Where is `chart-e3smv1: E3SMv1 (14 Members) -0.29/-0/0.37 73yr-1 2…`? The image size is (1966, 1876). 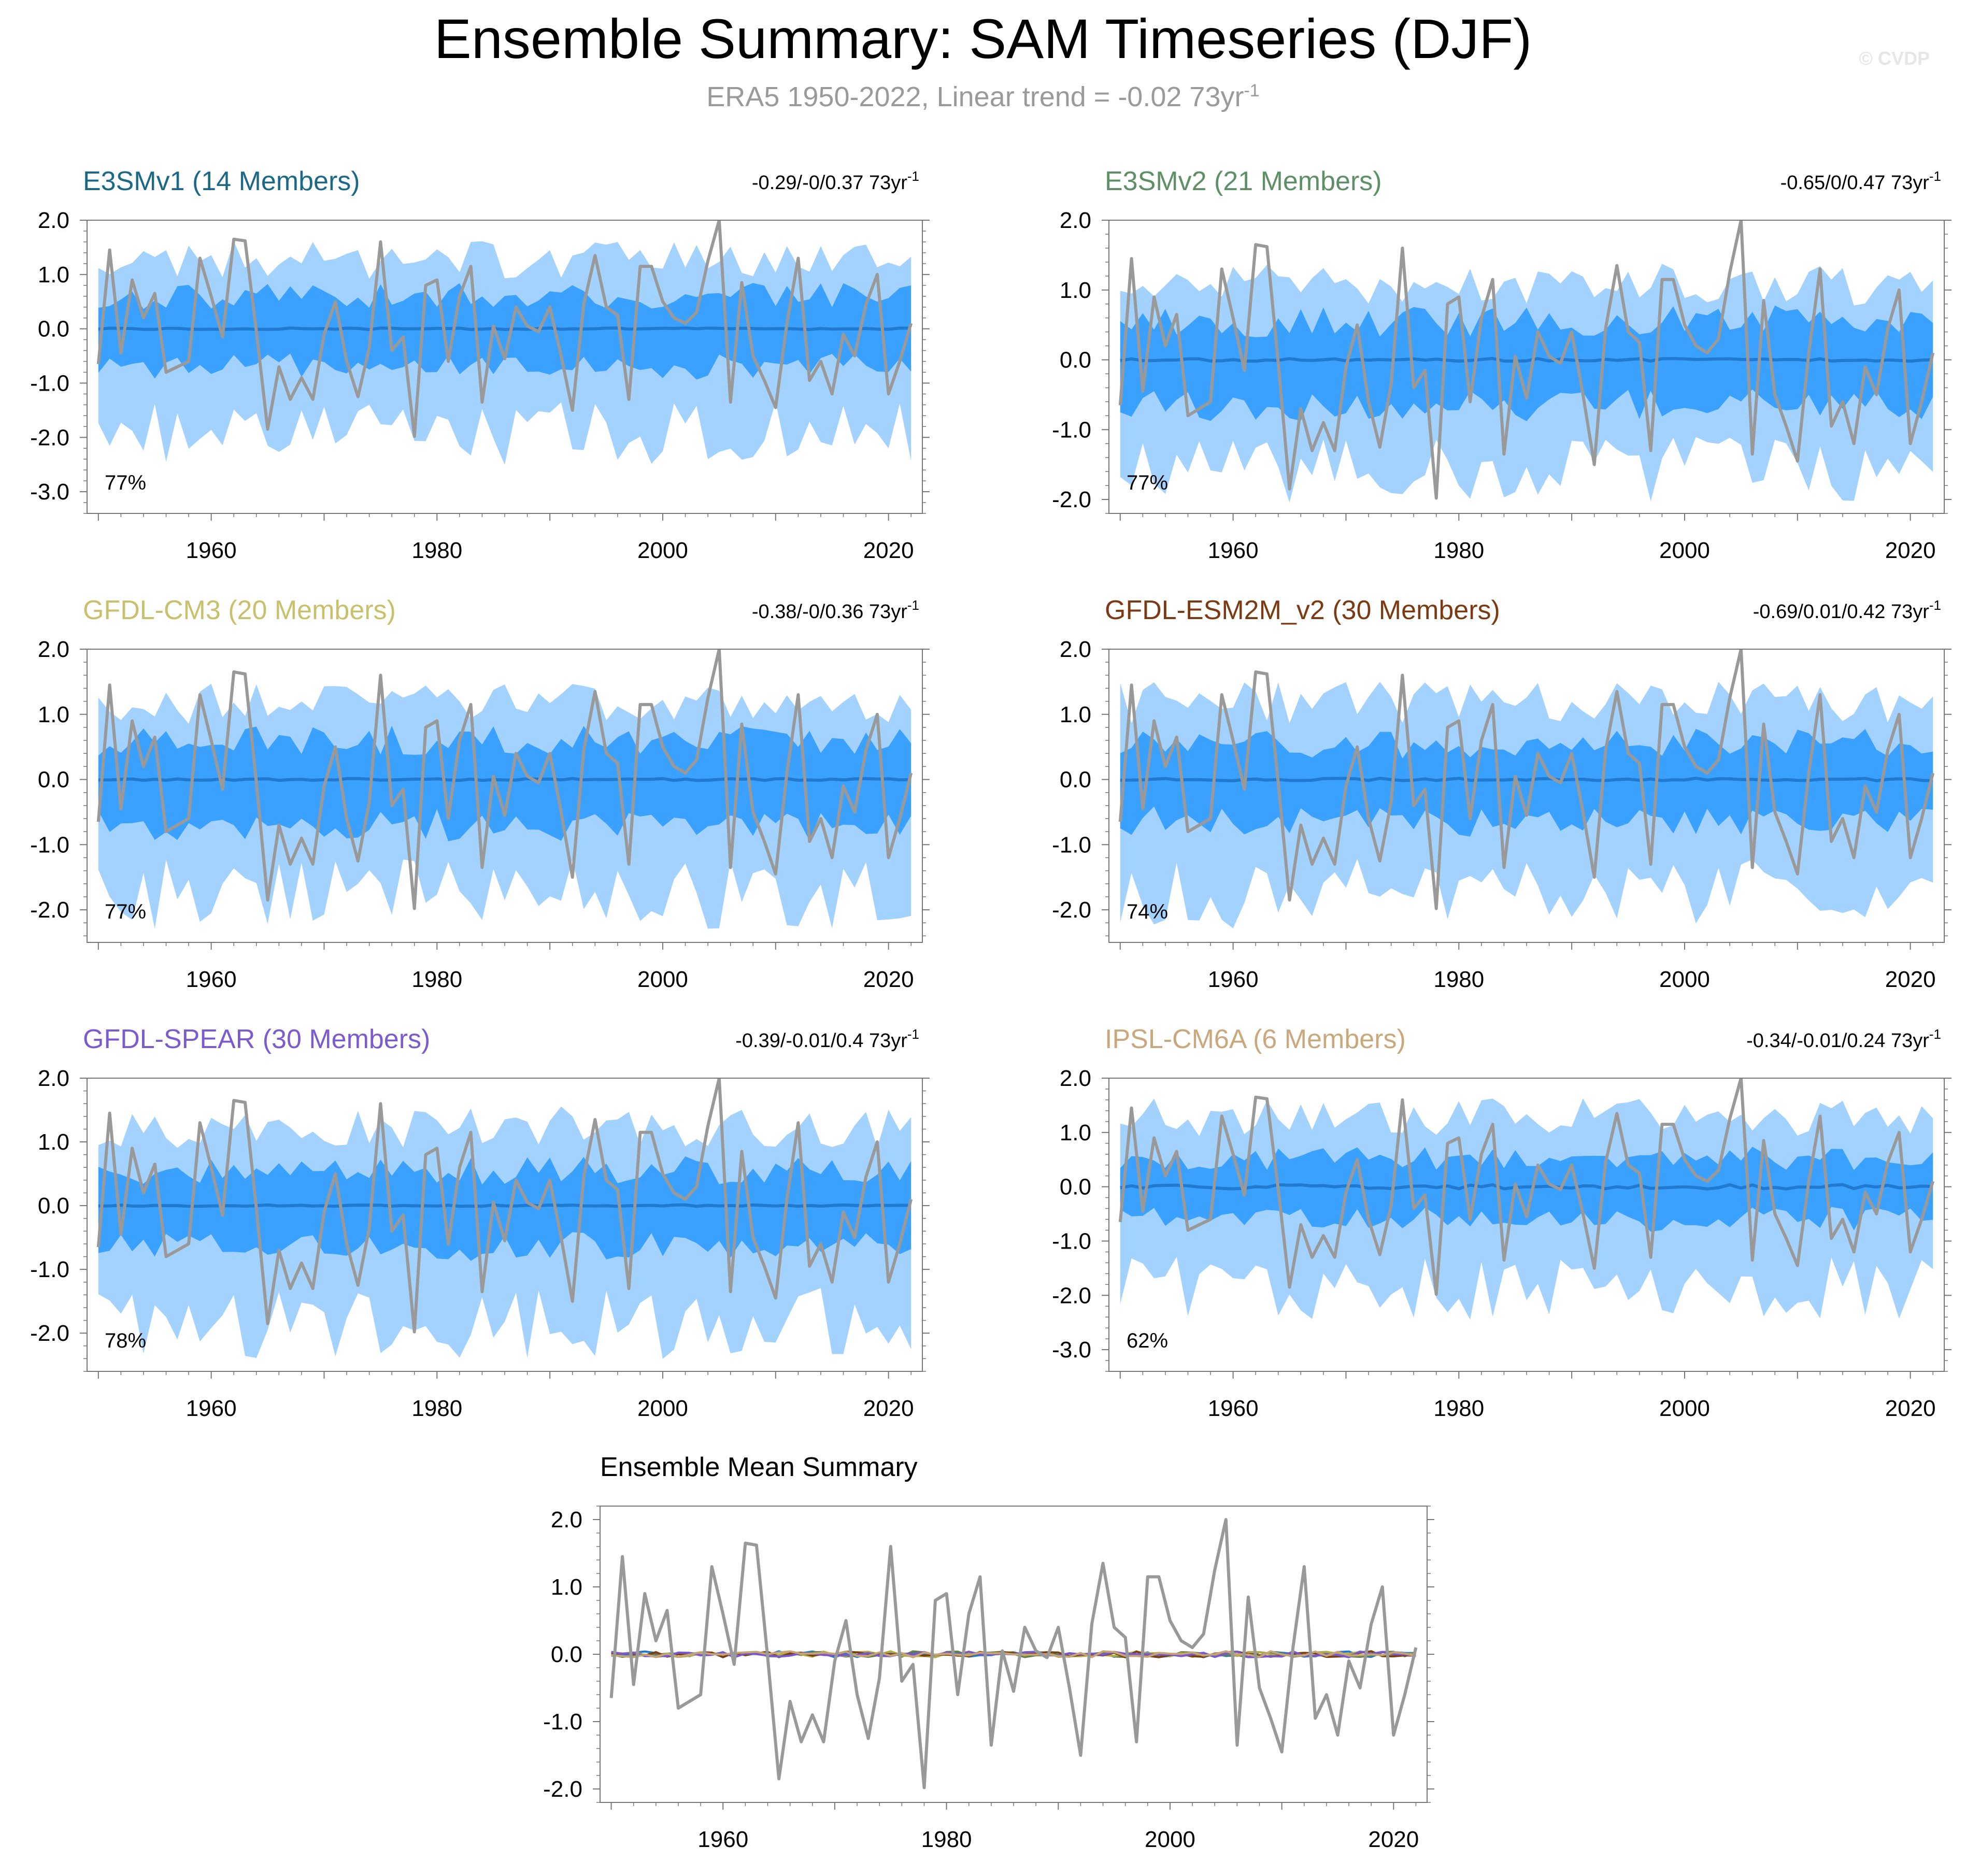 chart-e3smv1: E3SMv1 (14 Members) -0.29/-0/0.37 73yr-1 2… is located at coordinates (480, 364).